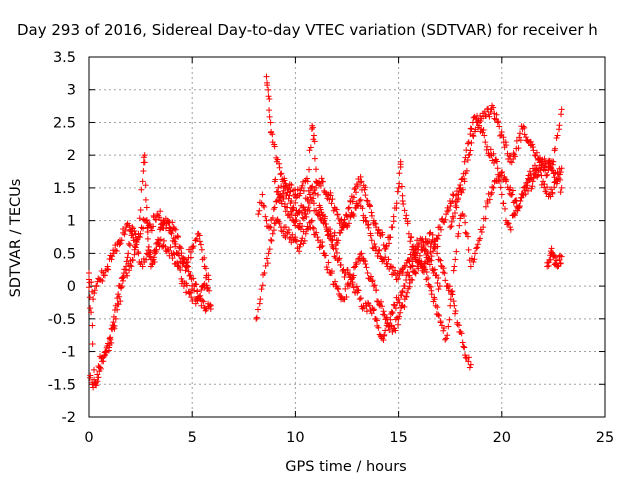  I want to click on x-tick-label: 25, so click(605, 438).